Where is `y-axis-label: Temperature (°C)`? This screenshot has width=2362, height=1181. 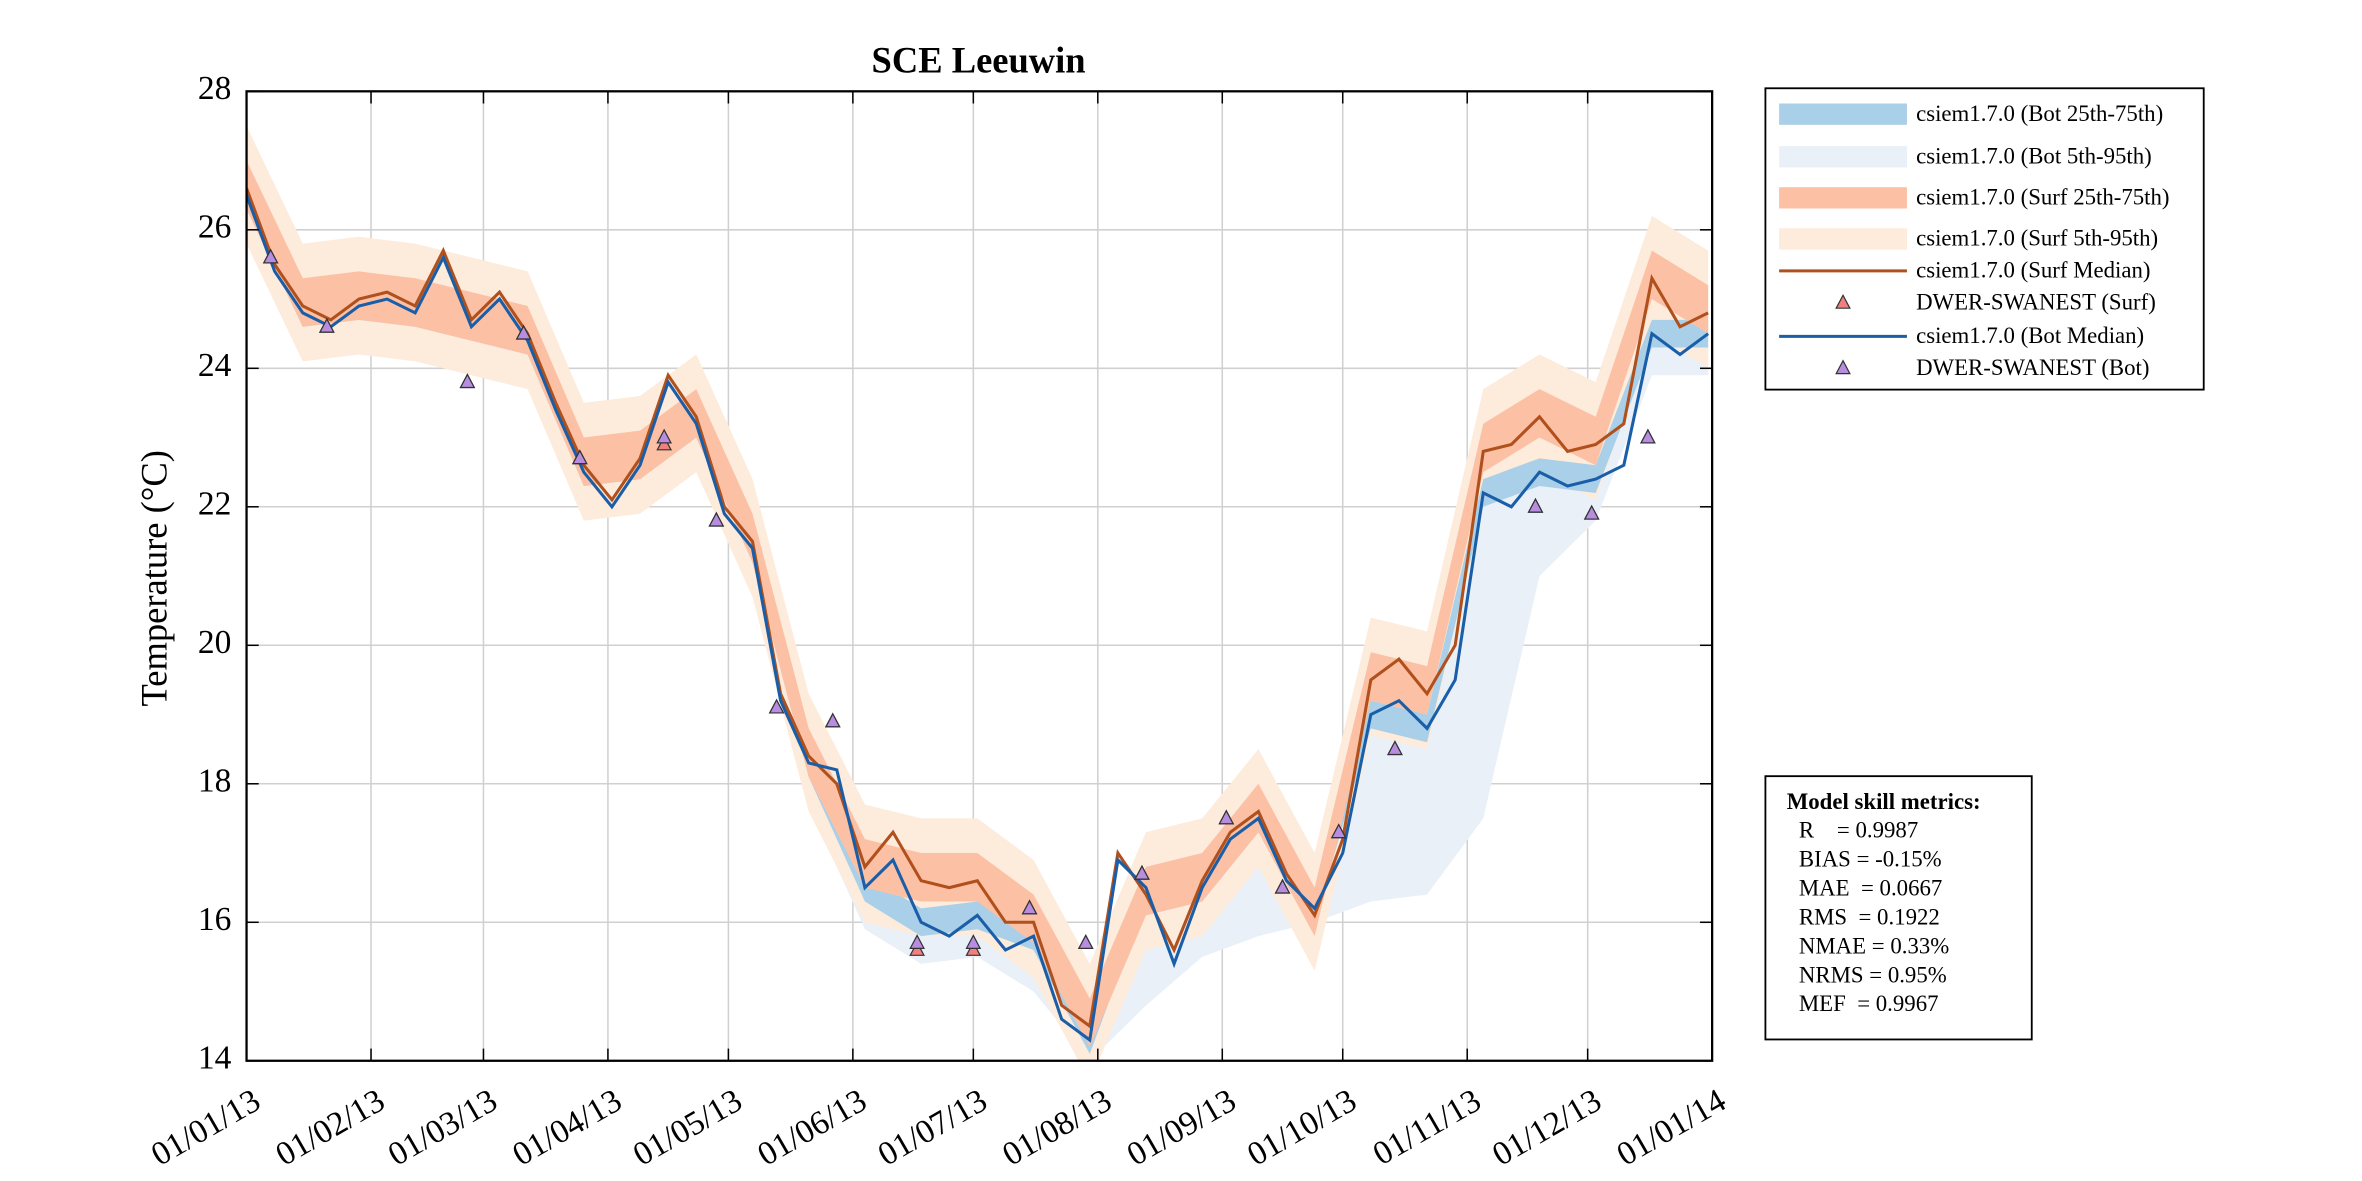 y-axis-label: Temperature (°C) is located at coordinates (154, 578).